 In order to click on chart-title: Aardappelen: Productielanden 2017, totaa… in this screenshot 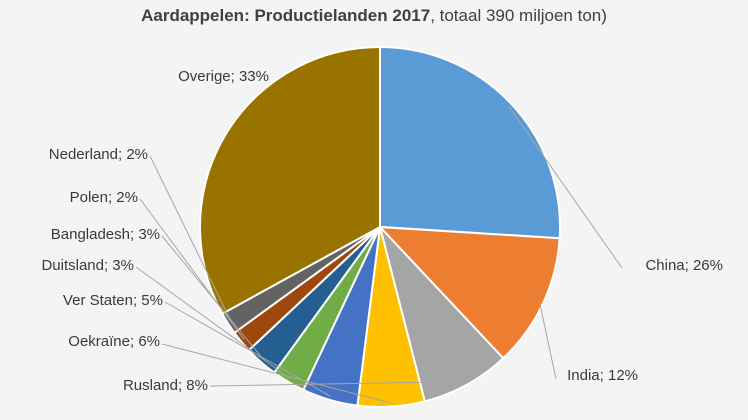, I will do `click(374, 16)`.